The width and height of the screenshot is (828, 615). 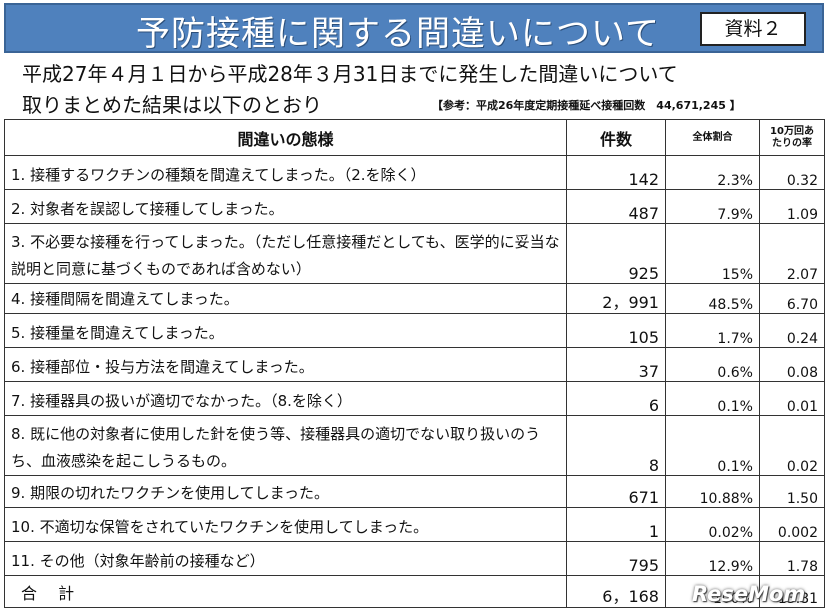 What do you see at coordinates (712, 298) in the screenshot?
I see `row-ratio: 48.5%` at bounding box center [712, 298].